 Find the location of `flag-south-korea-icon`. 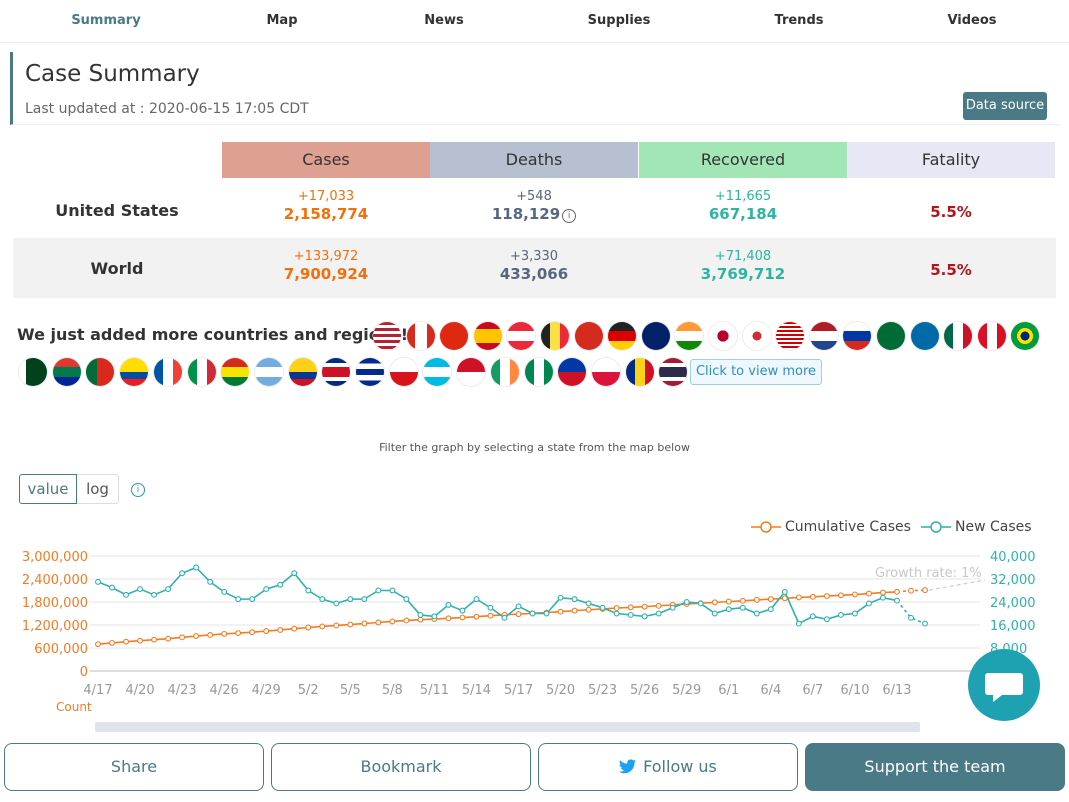

flag-south-korea-icon is located at coordinates (756, 336).